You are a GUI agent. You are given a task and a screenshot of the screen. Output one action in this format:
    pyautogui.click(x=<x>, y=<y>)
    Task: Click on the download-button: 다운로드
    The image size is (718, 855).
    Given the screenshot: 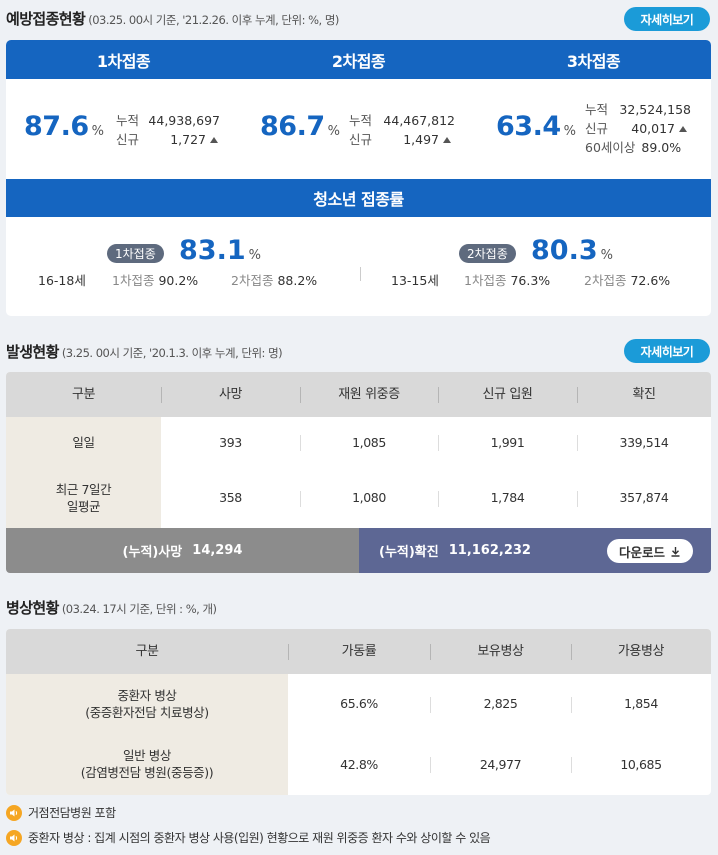 What is the action you would take?
    pyautogui.click(x=650, y=551)
    